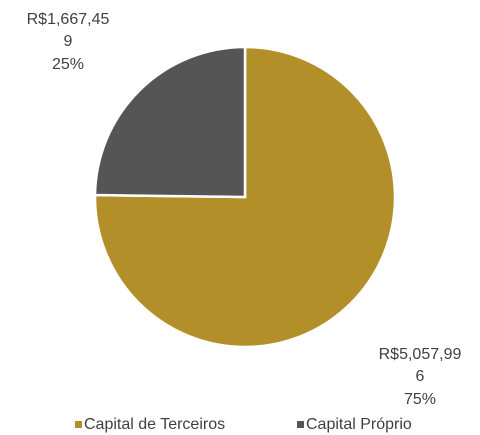 This screenshot has height=435, width=480. What do you see at coordinates (420, 365) in the screenshot?
I see `value-label: R$5,057,99 6` at bounding box center [420, 365].